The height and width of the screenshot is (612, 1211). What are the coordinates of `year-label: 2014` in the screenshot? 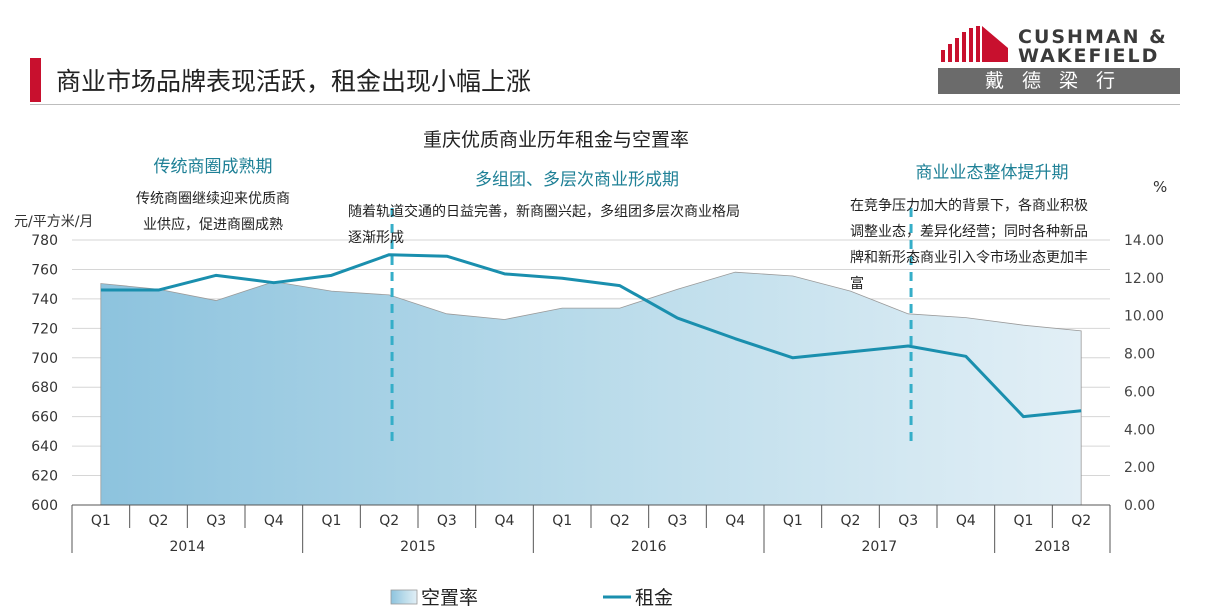 It's located at (188, 547).